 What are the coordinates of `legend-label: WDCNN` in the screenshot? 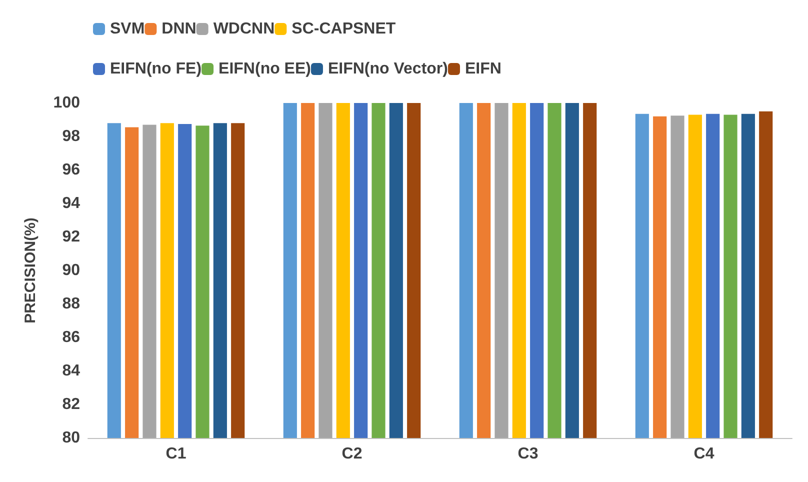 It's located at (244, 29).